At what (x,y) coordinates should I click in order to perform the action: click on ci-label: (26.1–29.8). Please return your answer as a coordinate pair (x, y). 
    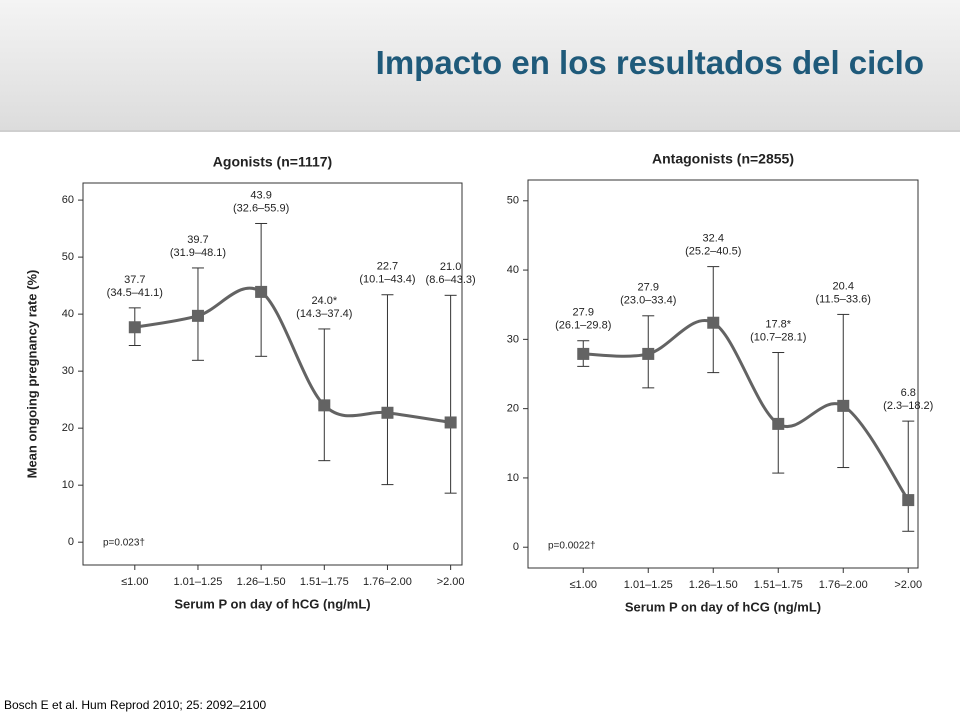
    Looking at the image, I should click on (583, 326).